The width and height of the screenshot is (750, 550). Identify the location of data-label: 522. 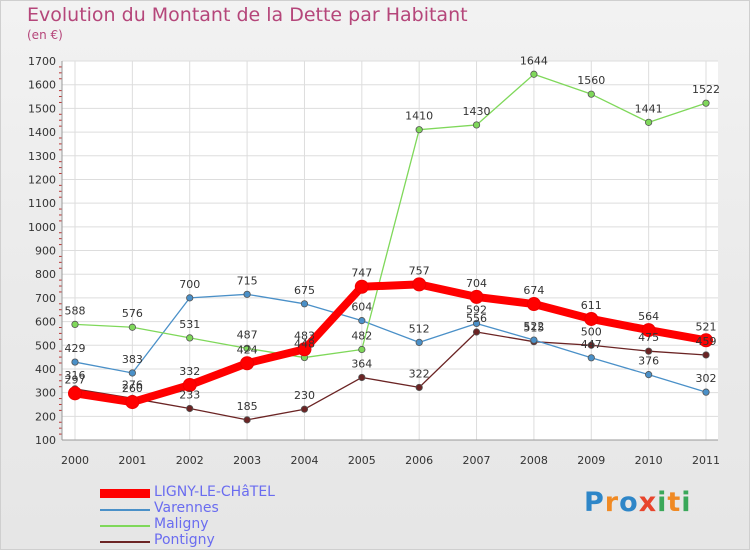
(533, 326).